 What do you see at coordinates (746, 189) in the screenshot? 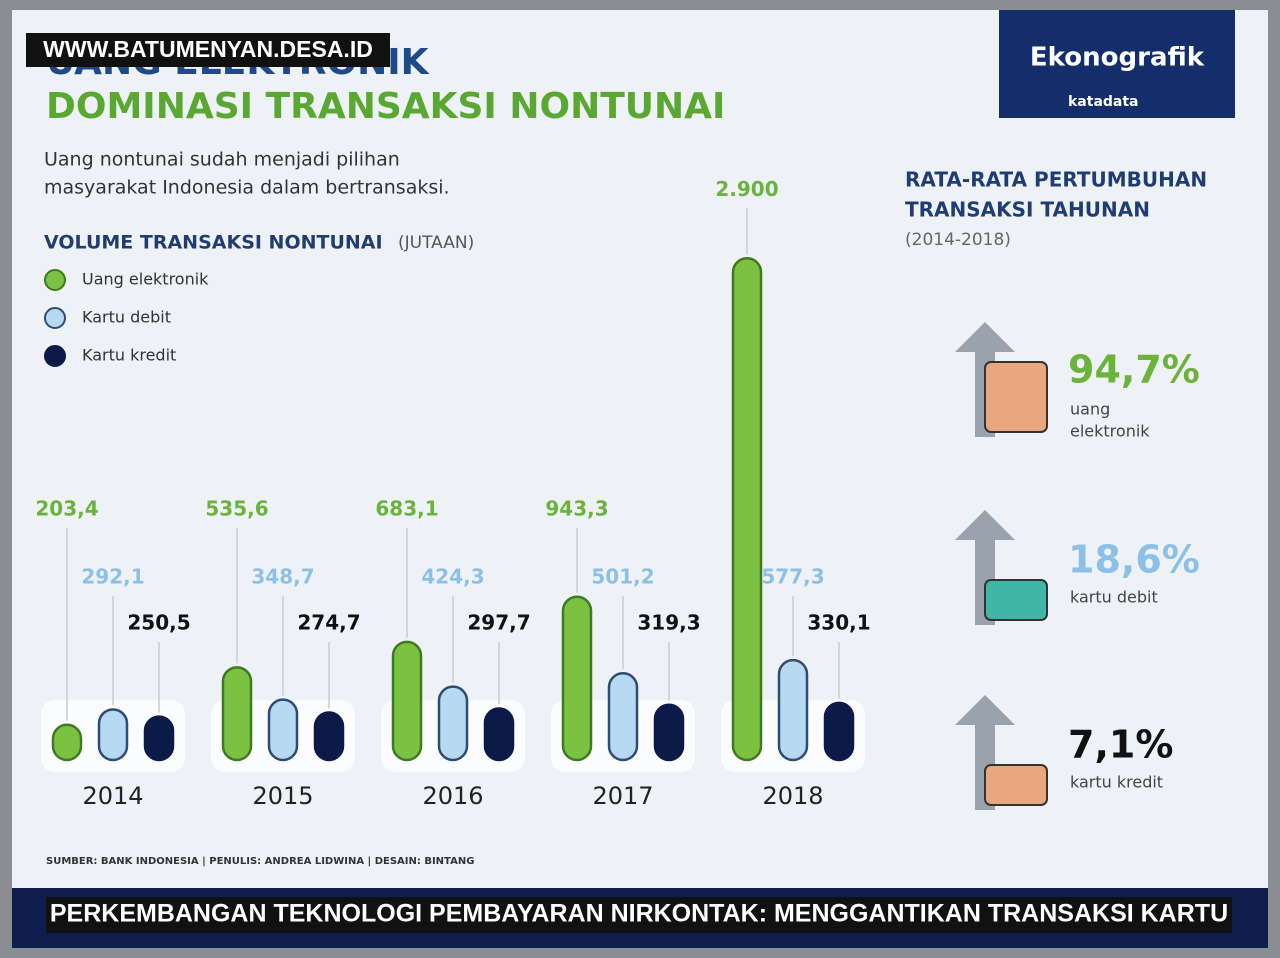
I see `value-label: 2.900` at bounding box center [746, 189].